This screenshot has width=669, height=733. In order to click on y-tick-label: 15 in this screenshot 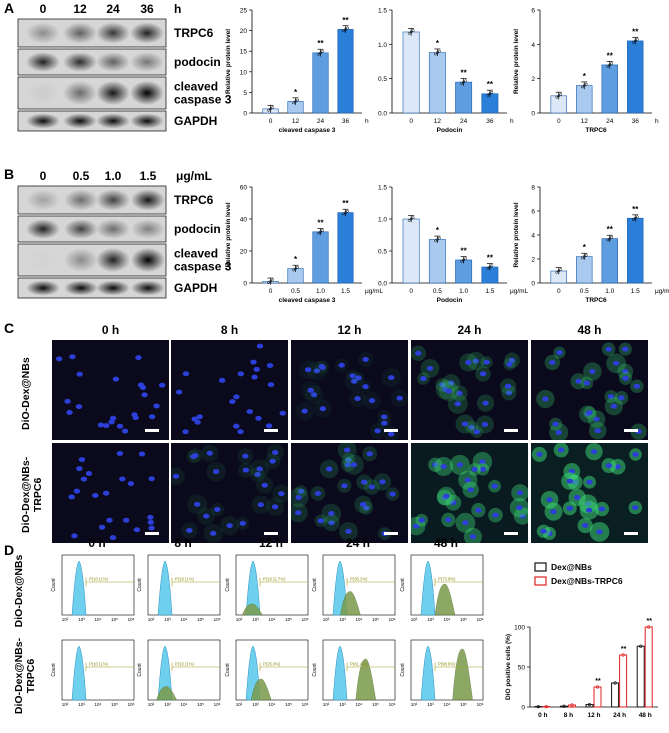, I will do `click(244, 52)`.